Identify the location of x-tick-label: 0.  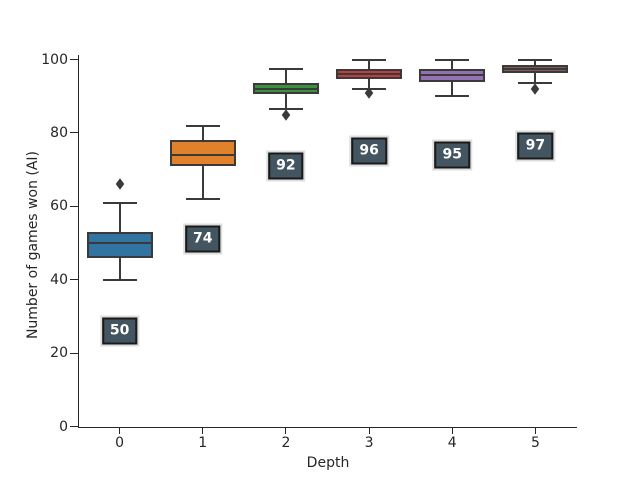
(120, 443).